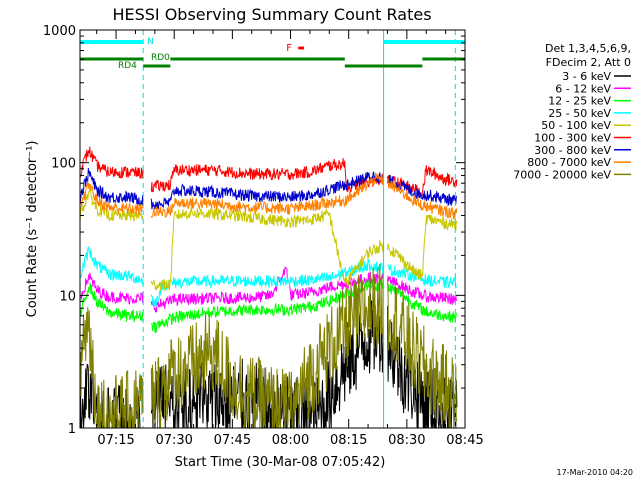 This screenshot has width=640, height=480. What do you see at coordinates (232, 440) in the screenshot?
I see `x-tick-label-2: 07:45` at bounding box center [232, 440].